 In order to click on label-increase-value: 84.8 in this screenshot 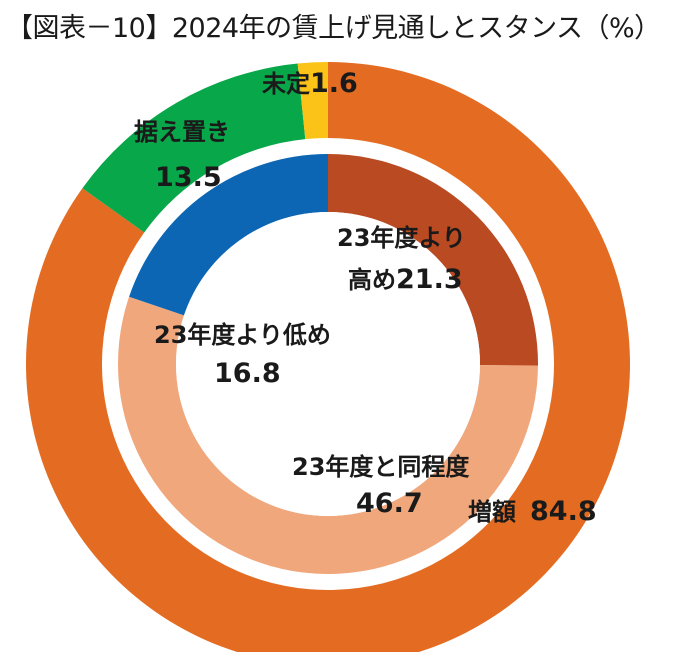, I will do `click(563, 511)`.